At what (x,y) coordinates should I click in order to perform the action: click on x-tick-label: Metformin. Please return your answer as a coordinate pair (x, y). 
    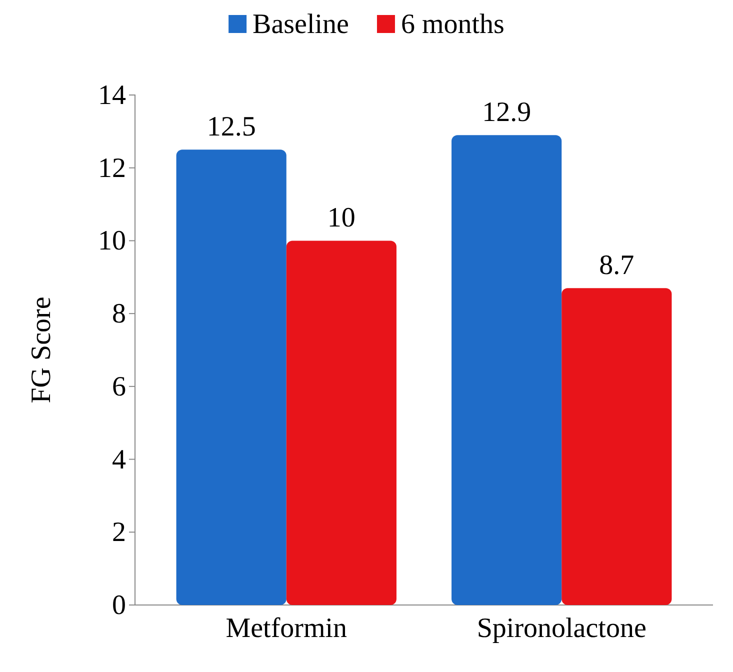
    Looking at the image, I should click on (287, 628).